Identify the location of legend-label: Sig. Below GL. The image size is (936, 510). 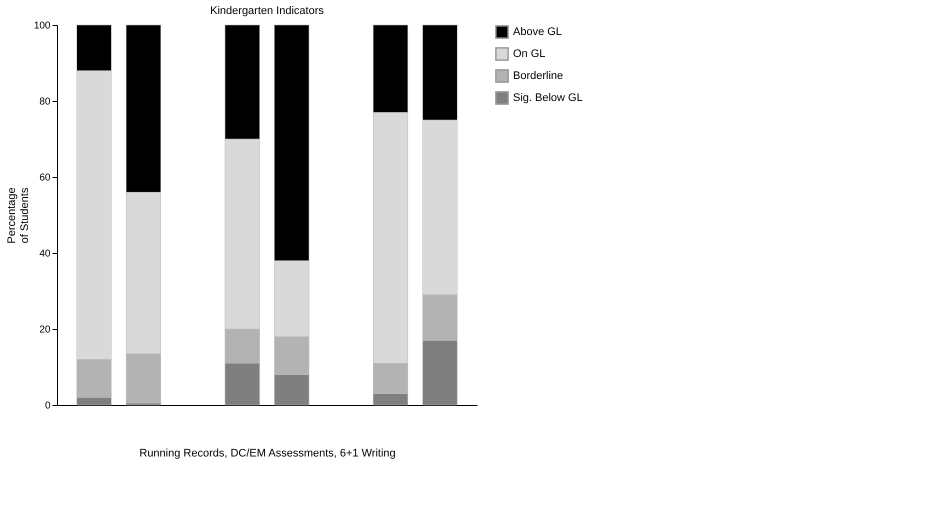
(548, 98).